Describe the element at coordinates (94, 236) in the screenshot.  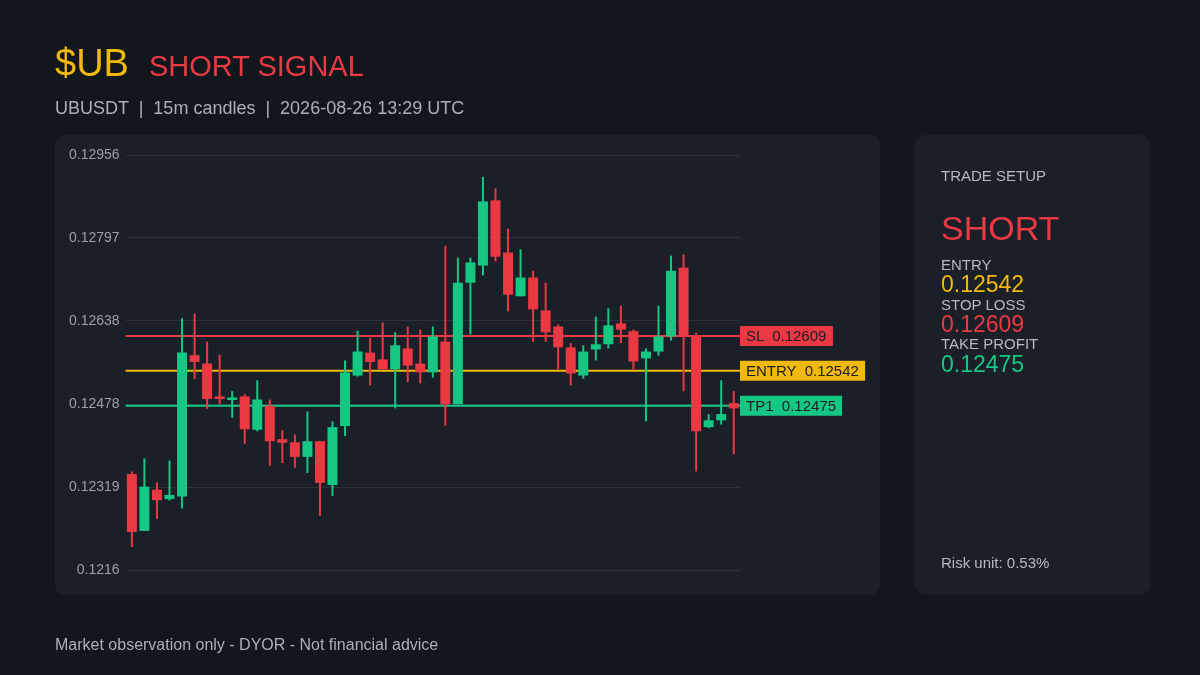
I see `y-tick-label: 0.12797` at that location.